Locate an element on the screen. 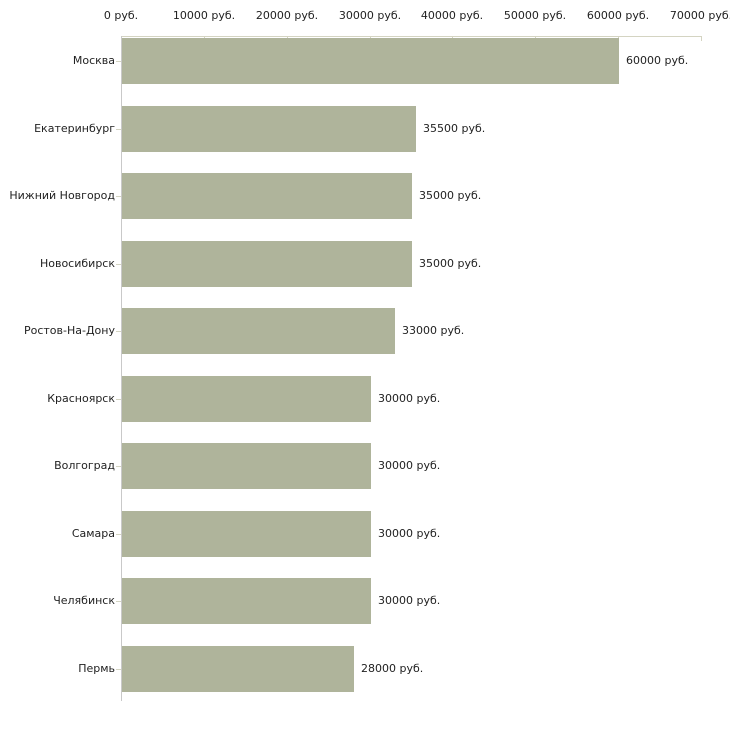 Image resolution: width=730 pixels, height=730 pixels. category-label: Нижний Новгород is located at coordinates (62, 195).